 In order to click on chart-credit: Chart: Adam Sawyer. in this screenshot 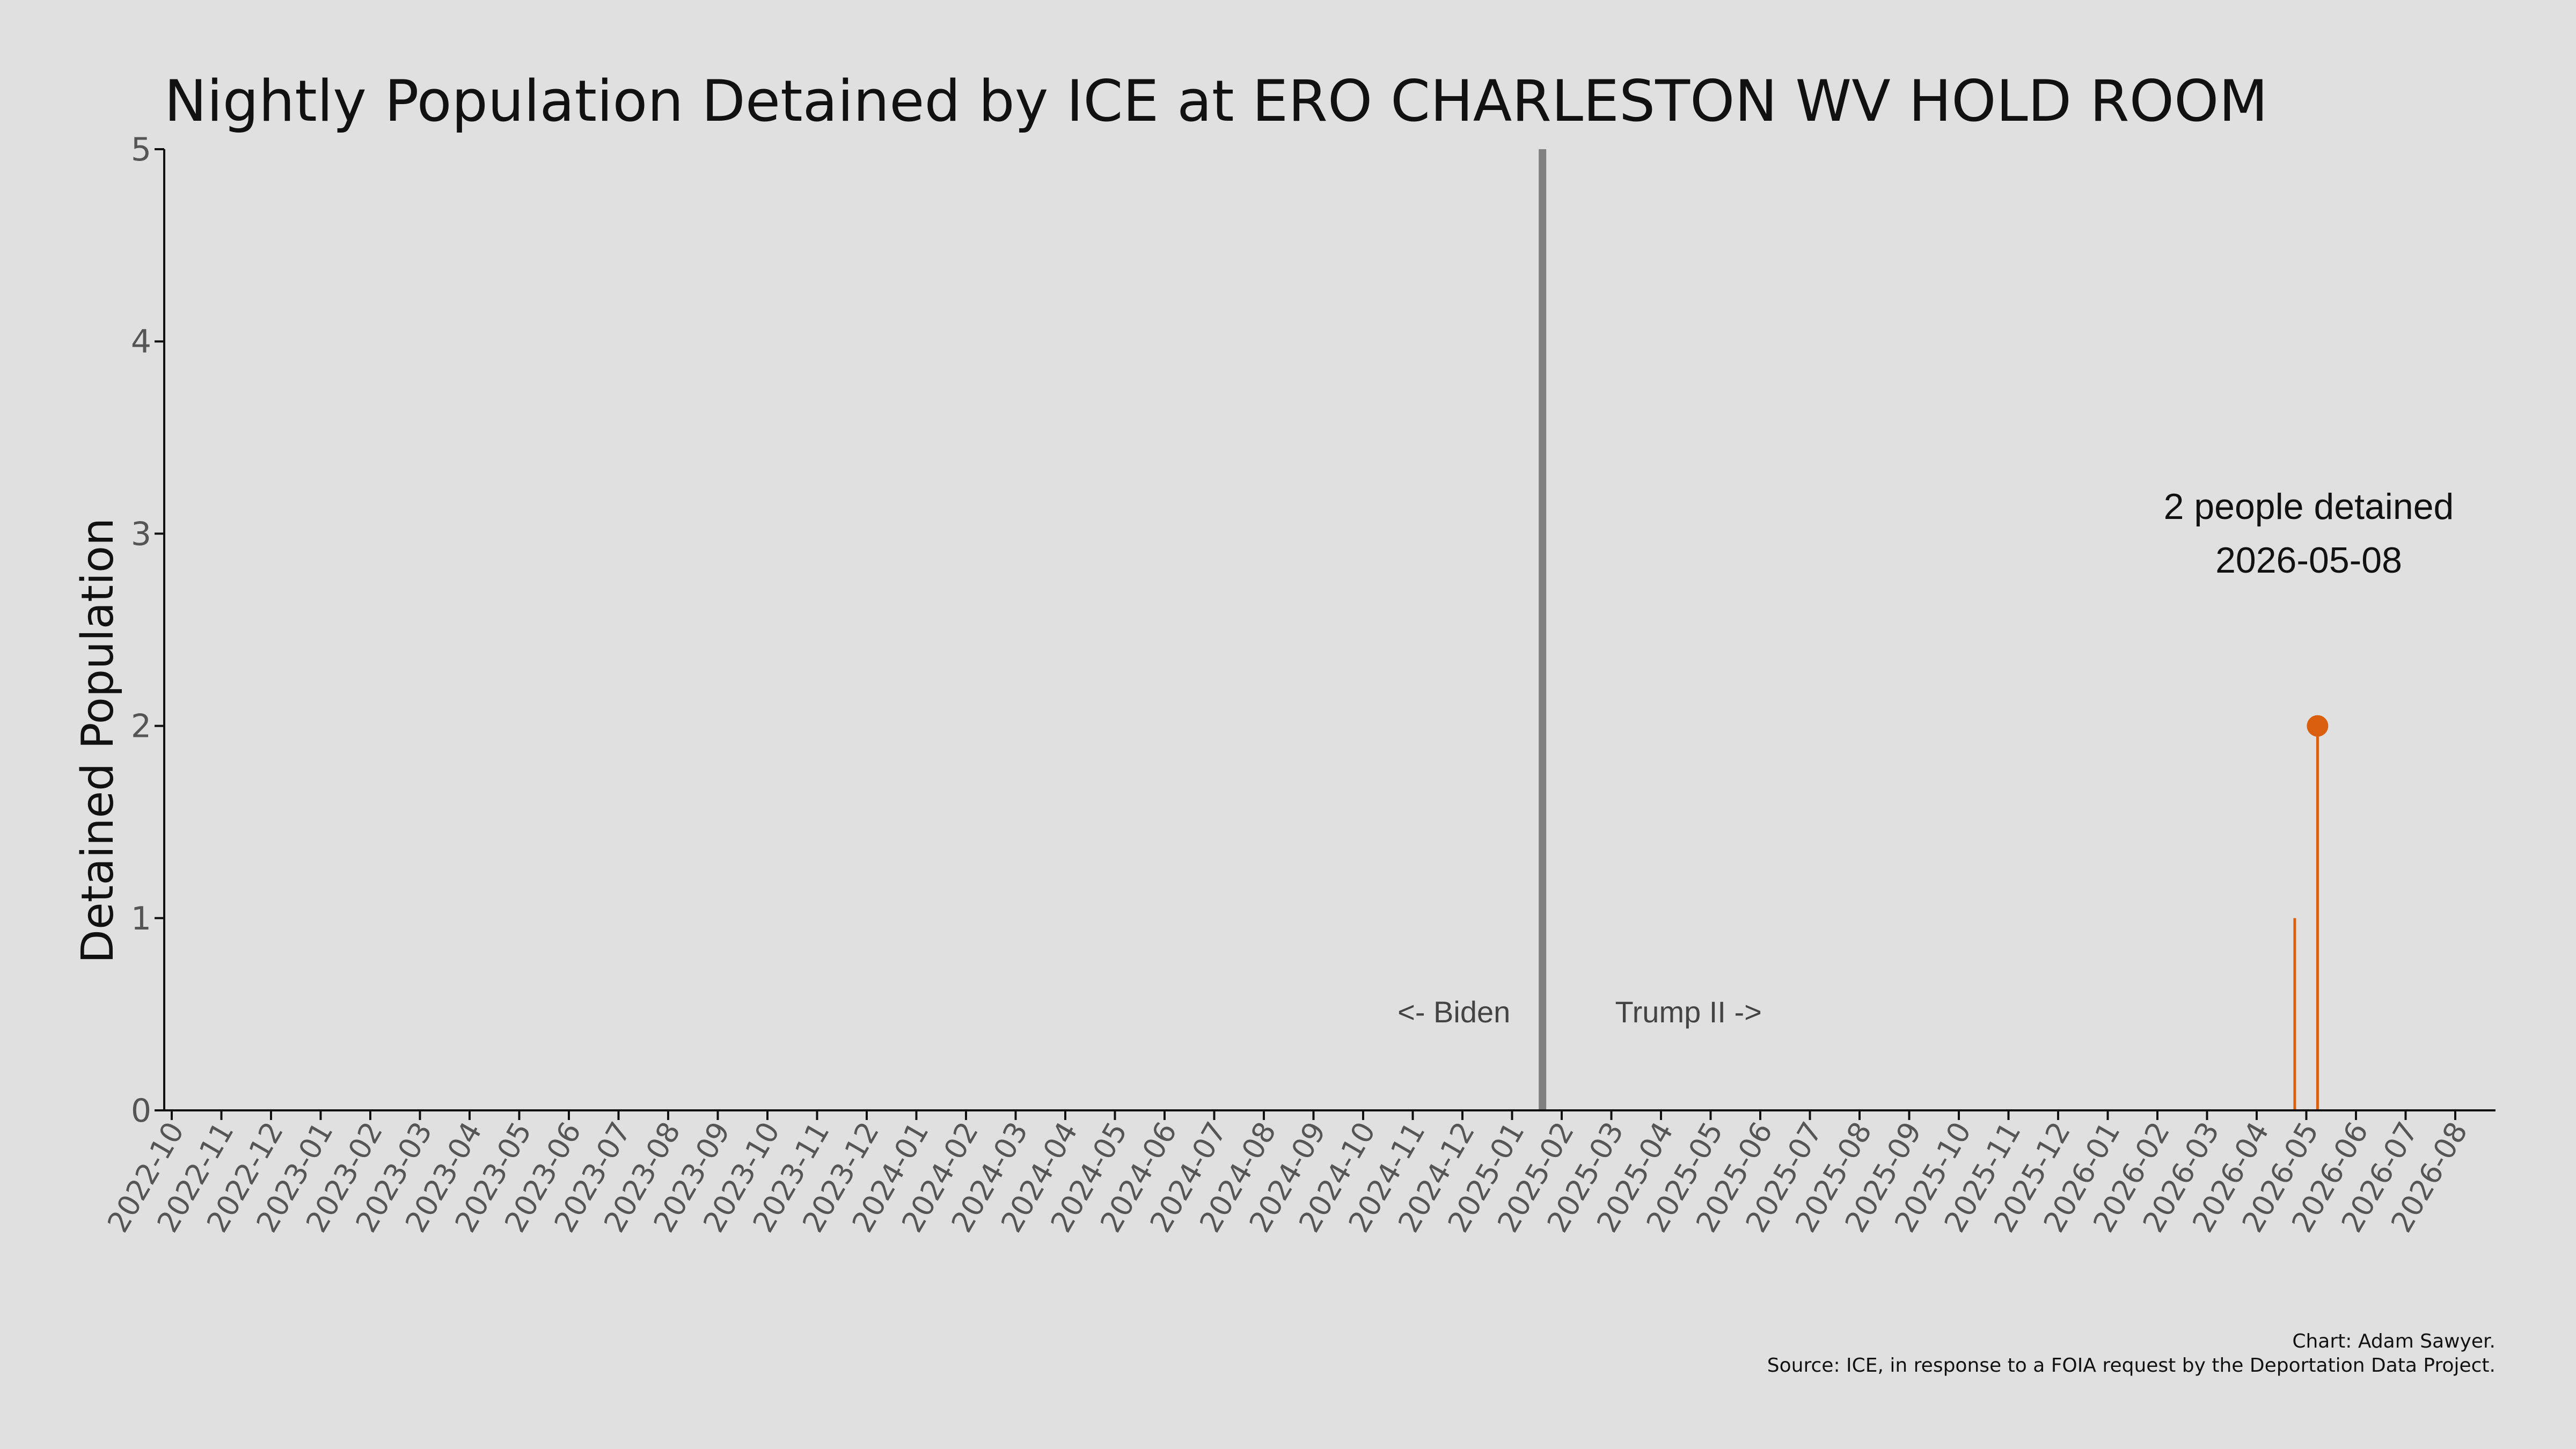, I will do `click(2394, 1341)`.